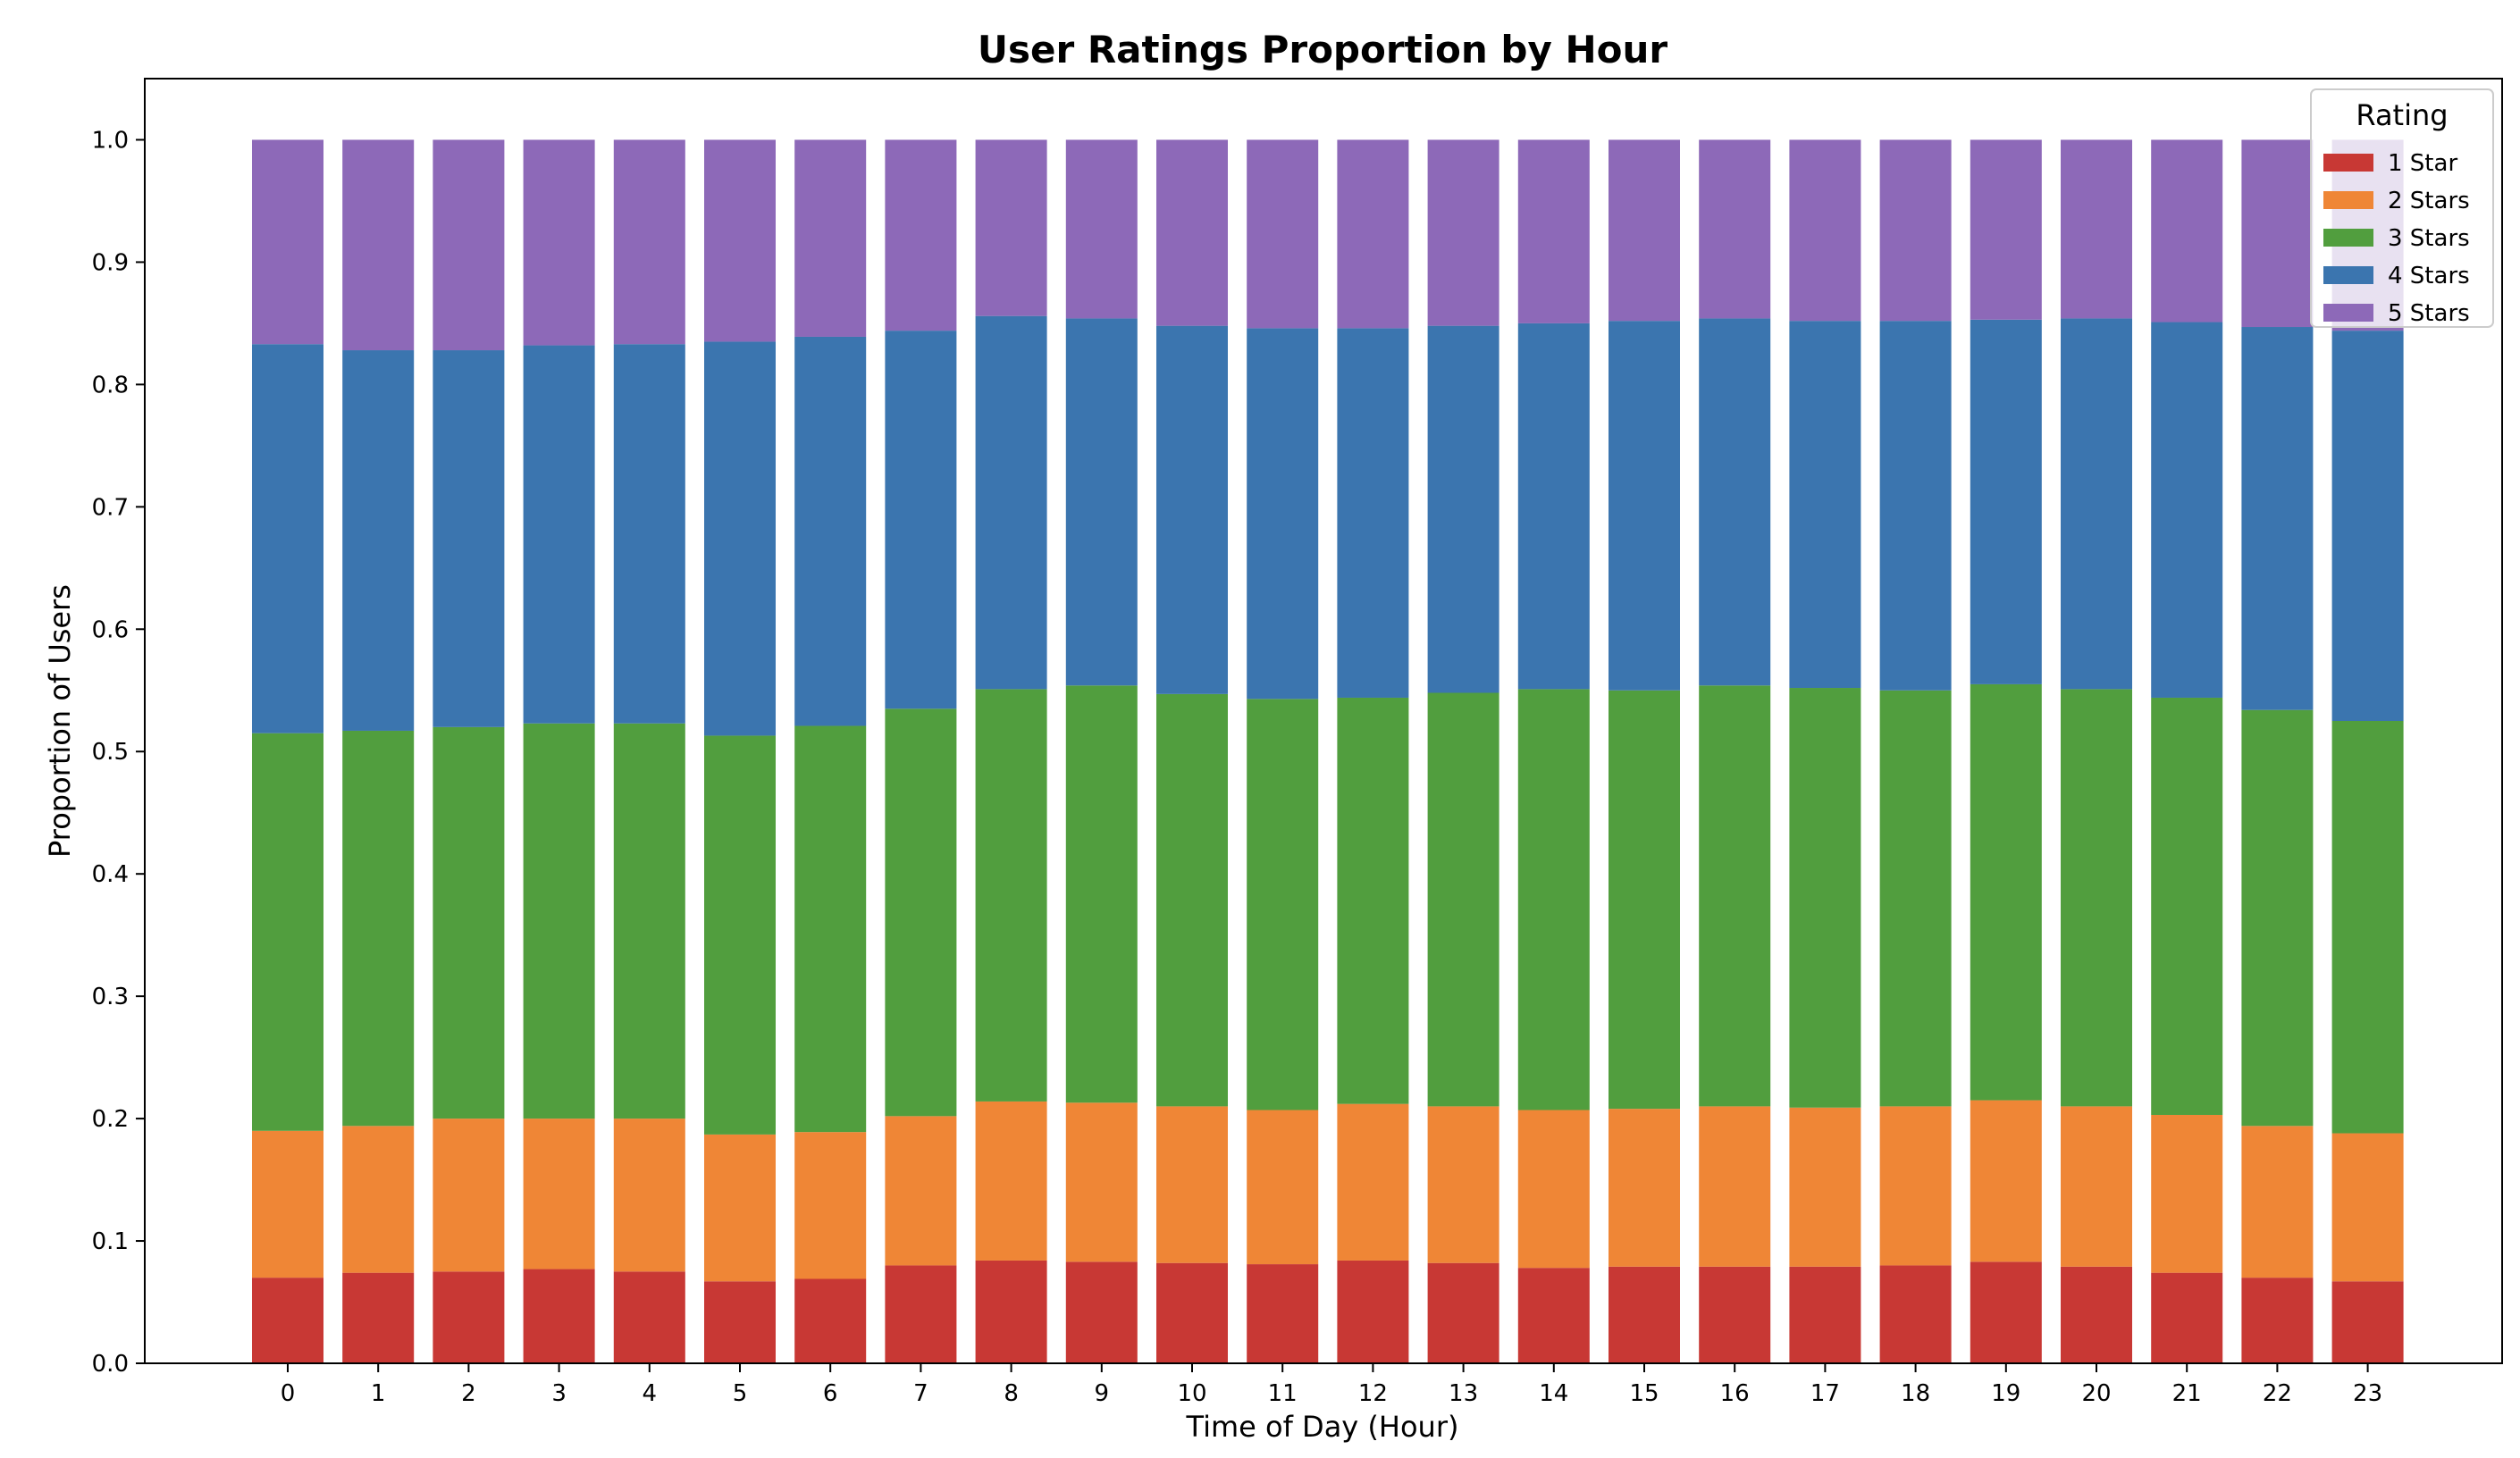 The height and width of the screenshot is (1458, 2520). What do you see at coordinates (1322, 49) in the screenshot?
I see `chart-title: User Ratings Proportion by Hour` at bounding box center [1322, 49].